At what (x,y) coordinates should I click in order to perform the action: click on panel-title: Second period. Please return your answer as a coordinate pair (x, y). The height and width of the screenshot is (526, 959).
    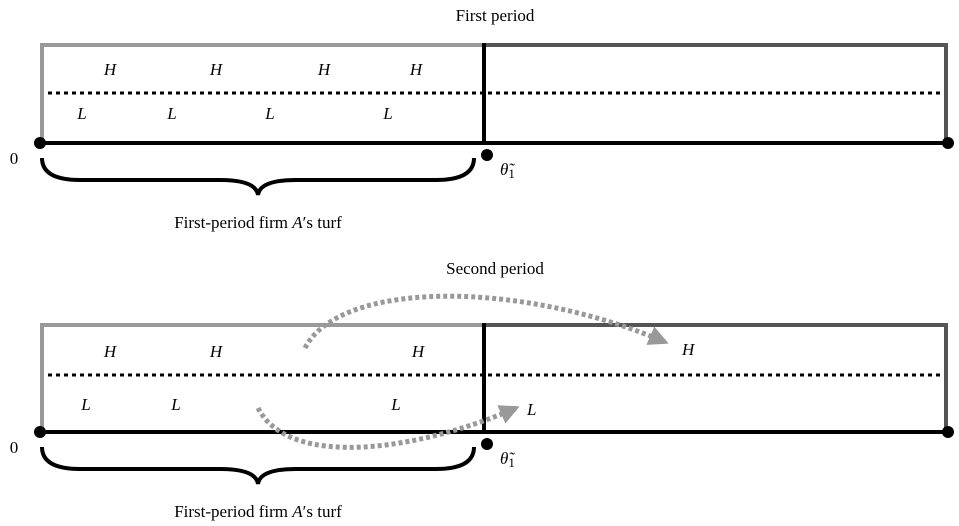
    Looking at the image, I should click on (495, 268).